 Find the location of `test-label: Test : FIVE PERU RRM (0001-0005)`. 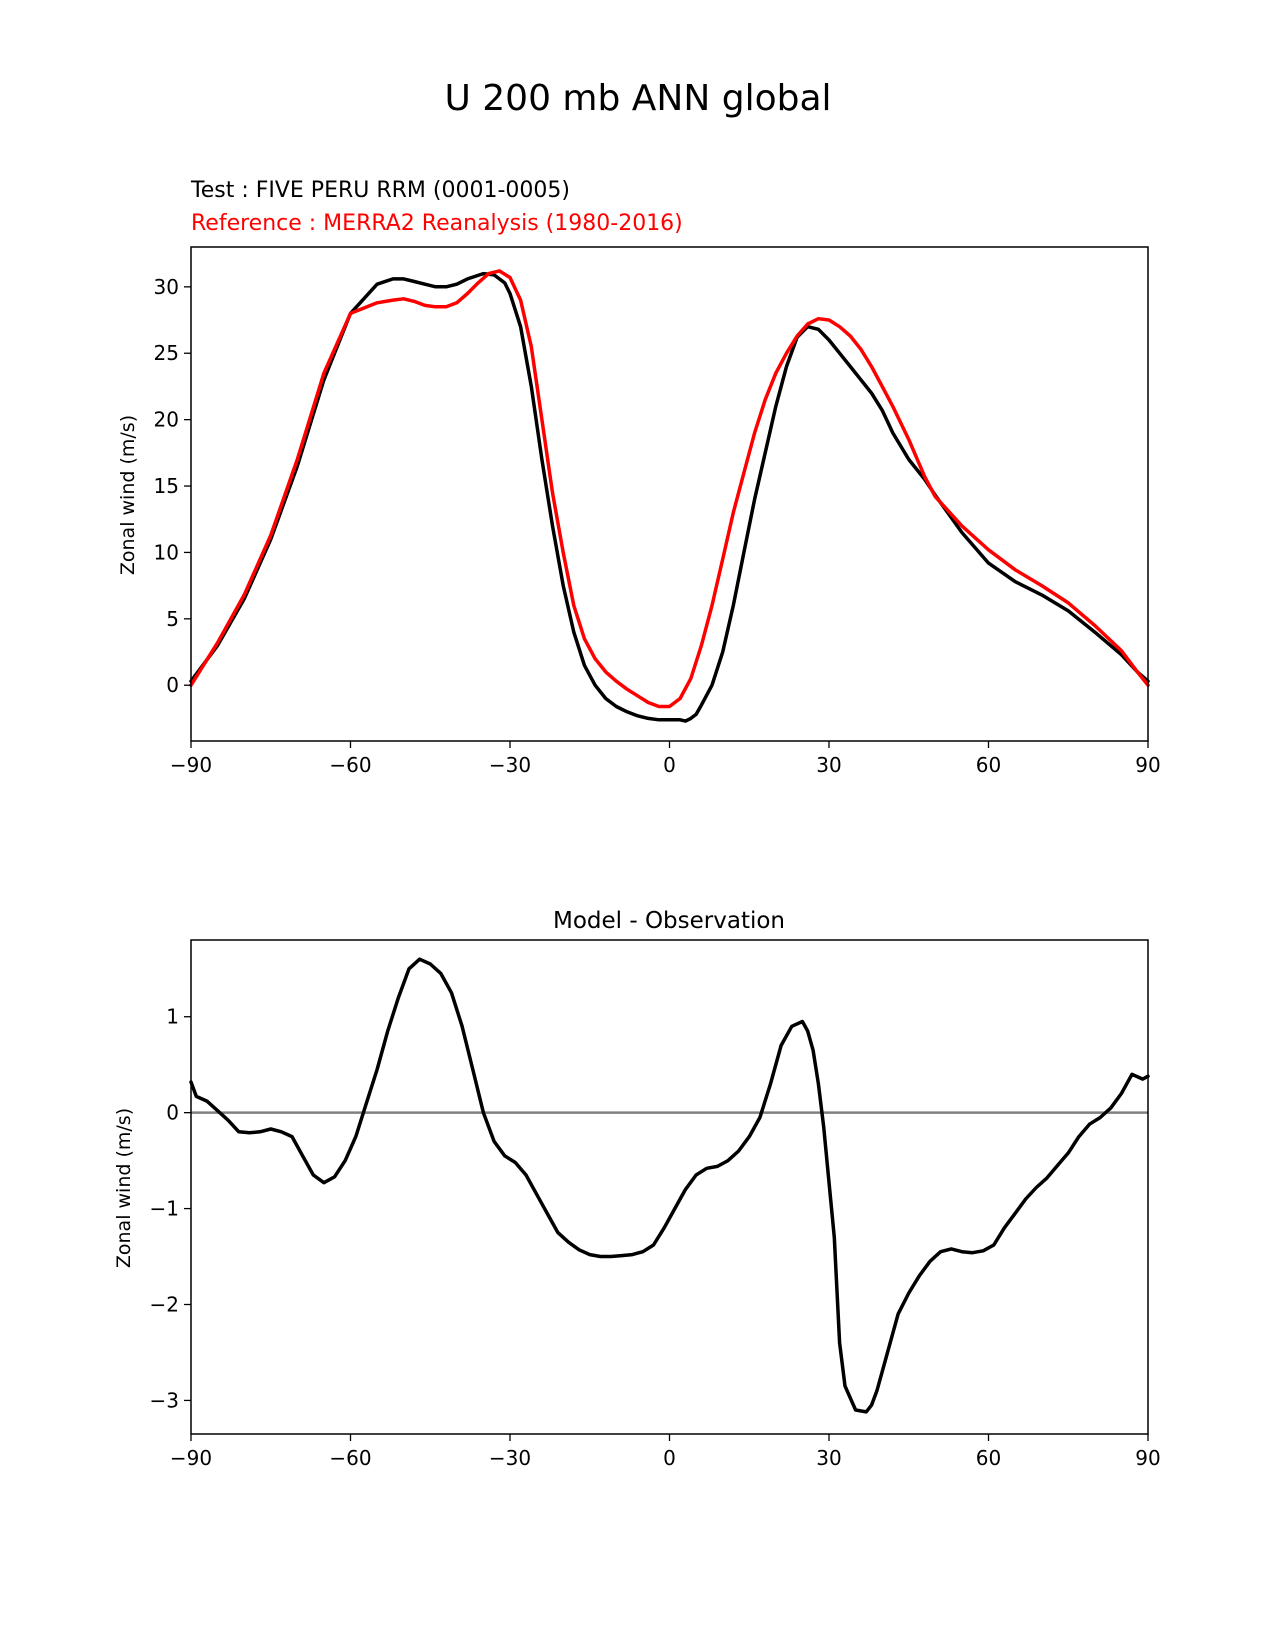

test-label: Test : FIVE PERU RRM (0001-0005) is located at coordinates (380, 190).